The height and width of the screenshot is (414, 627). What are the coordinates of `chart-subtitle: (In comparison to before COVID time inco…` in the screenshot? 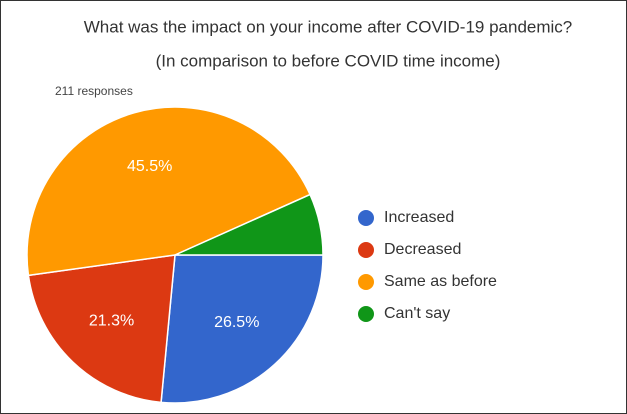 It's located at (328, 60).